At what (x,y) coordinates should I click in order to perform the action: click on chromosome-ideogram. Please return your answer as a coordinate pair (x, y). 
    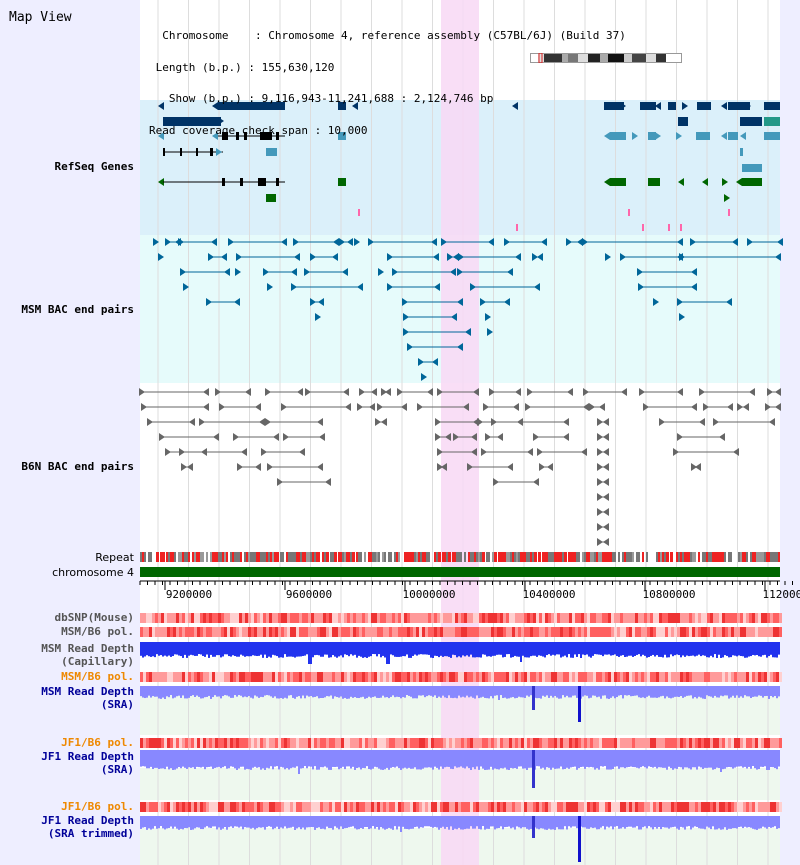
    Looking at the image, I should click on (606, 58).